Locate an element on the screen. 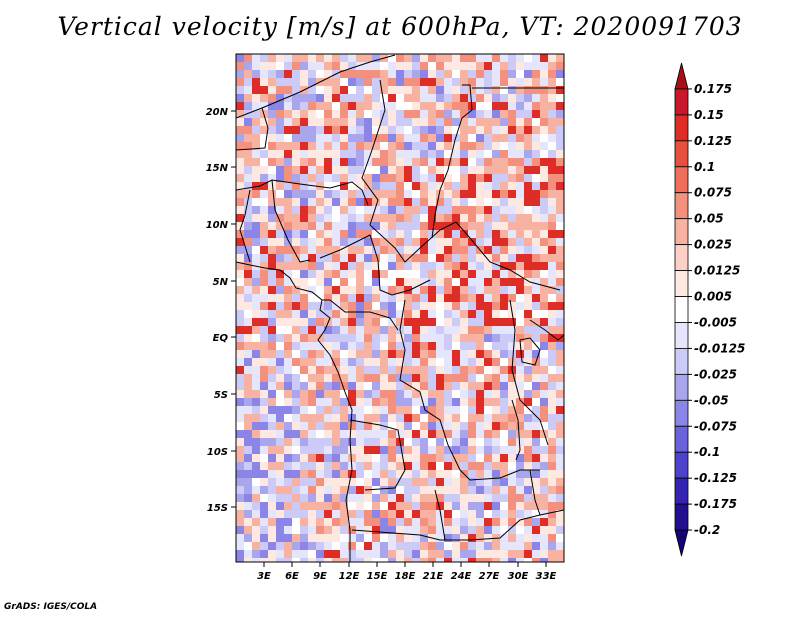  lon-label: 9E is located at coordinates (320, 576).